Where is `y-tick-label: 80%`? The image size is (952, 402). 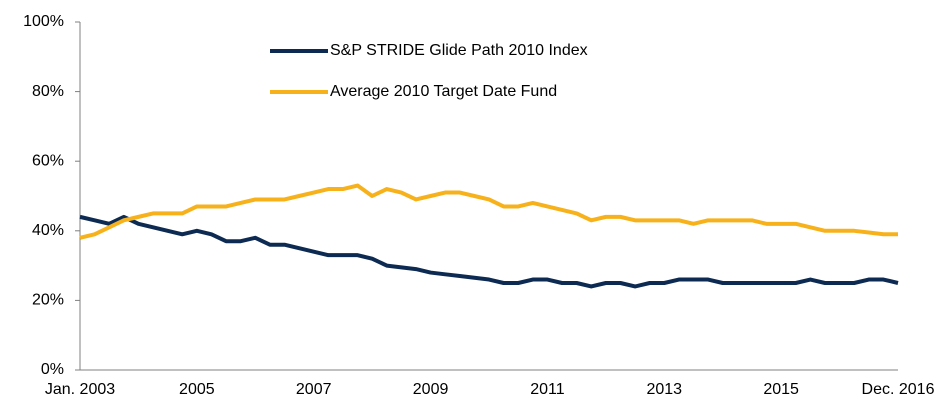 y-tick-label: 80% is located at coordinates (48, 91).